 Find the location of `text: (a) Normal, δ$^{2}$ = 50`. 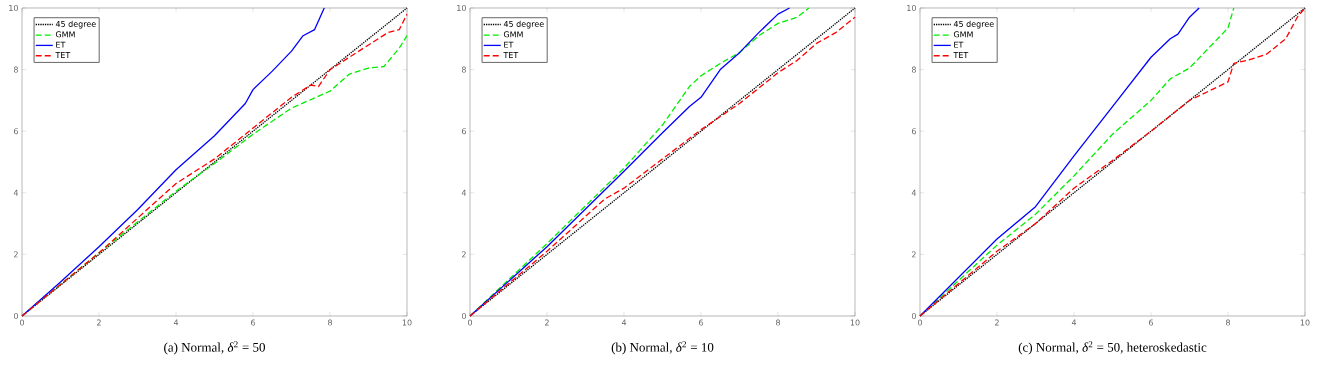

text: (a) Normal, δ$^{2}$ = 50 is located at coordinates (214, 348).